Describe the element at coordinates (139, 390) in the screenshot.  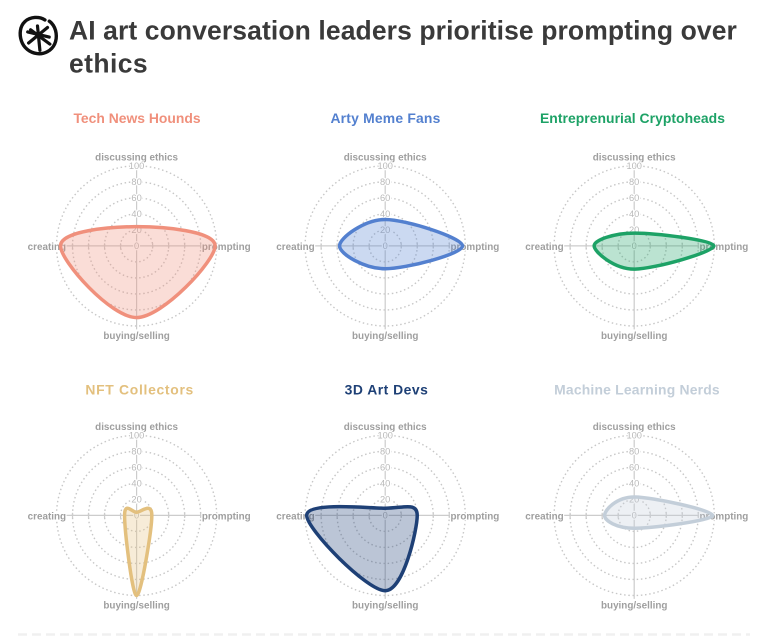
I see `svg-text: NFT Collectors` at that location.